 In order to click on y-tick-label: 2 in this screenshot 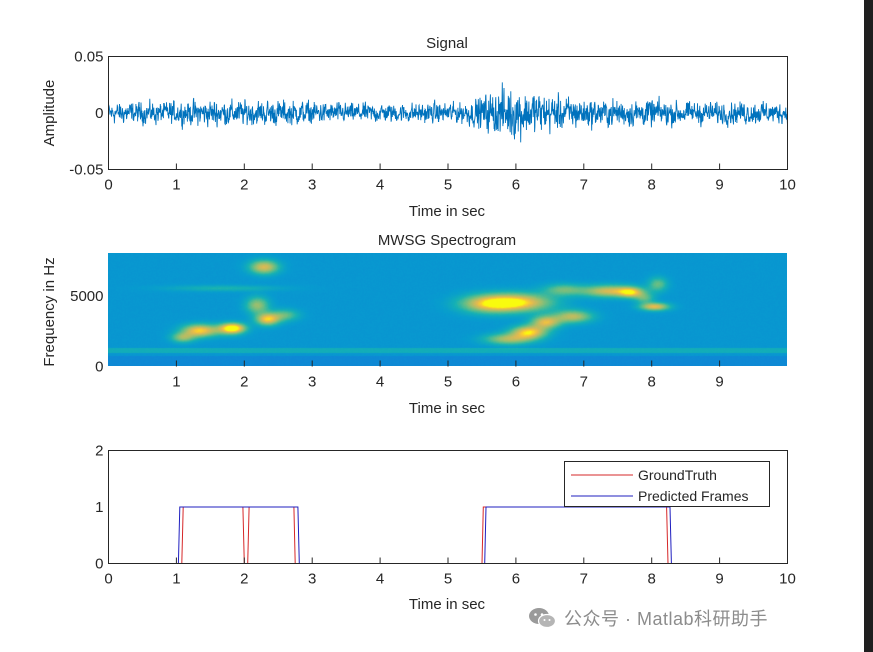, I will do `click(99, 451)`.